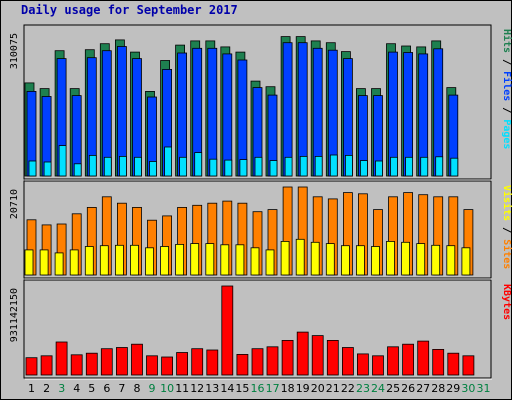 The width and height of the screenshot is (512, 400). Describe the element at coordinates (61, 388) in the screenshot. I see `day-label-3: 3` at that location.